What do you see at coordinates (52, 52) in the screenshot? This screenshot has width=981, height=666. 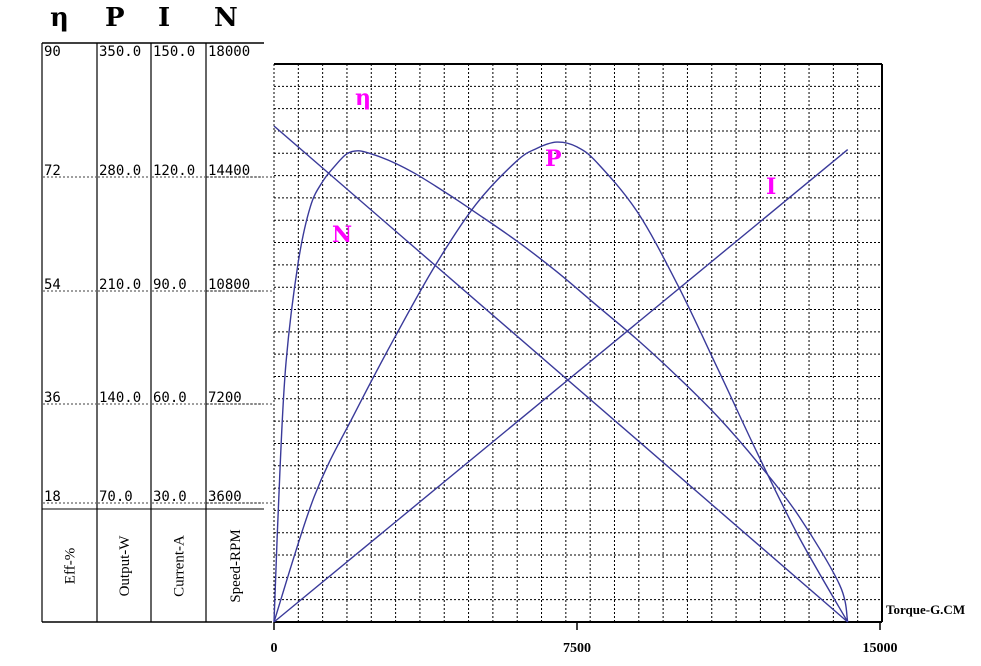 I see `axis-tick-label: 90` at bounding box center [52, 52].